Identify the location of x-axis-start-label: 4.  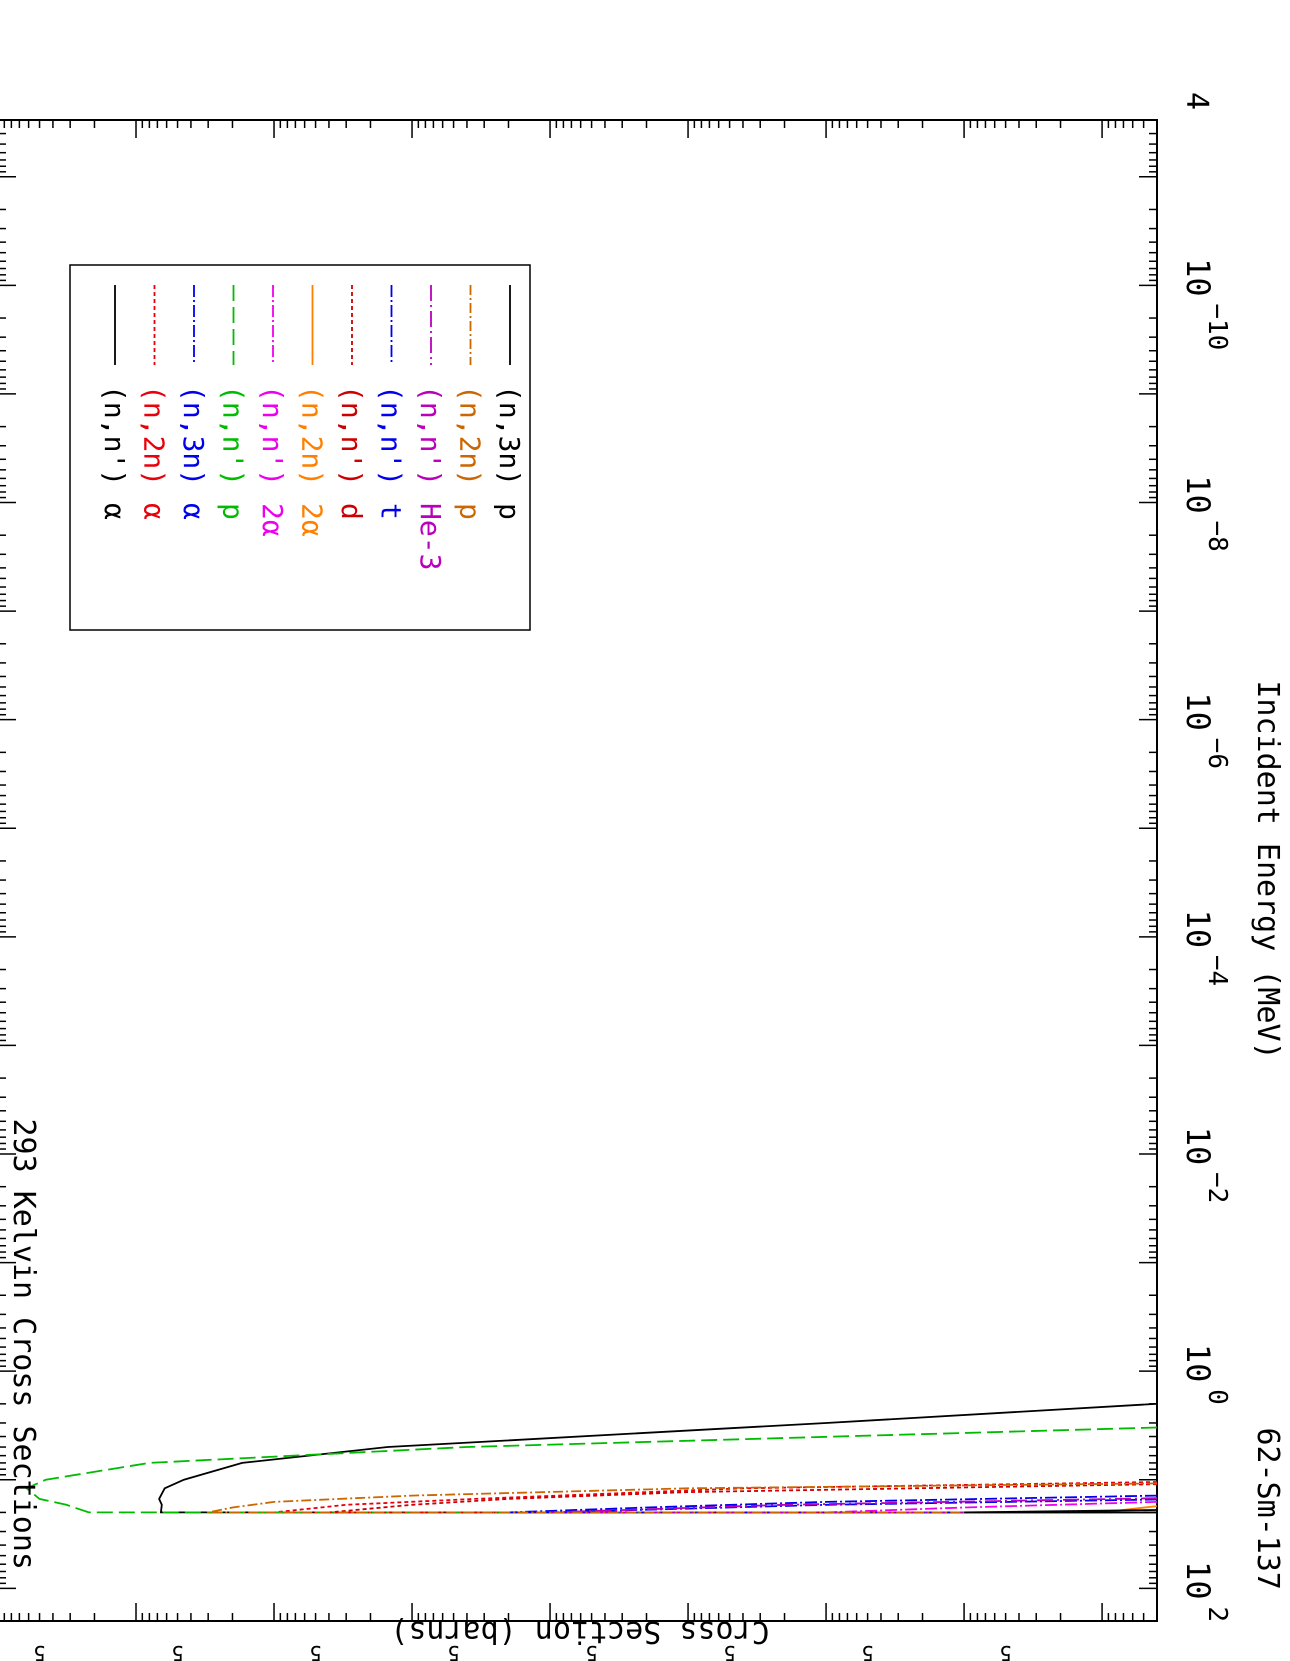
(1196, 101).